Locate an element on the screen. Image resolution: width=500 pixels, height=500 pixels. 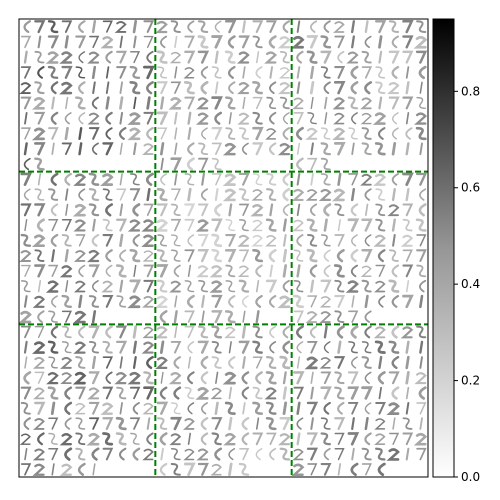
colorbar: 0.0 0.2 0.4 0.6 0.8 is located at coordinates (456, 251).